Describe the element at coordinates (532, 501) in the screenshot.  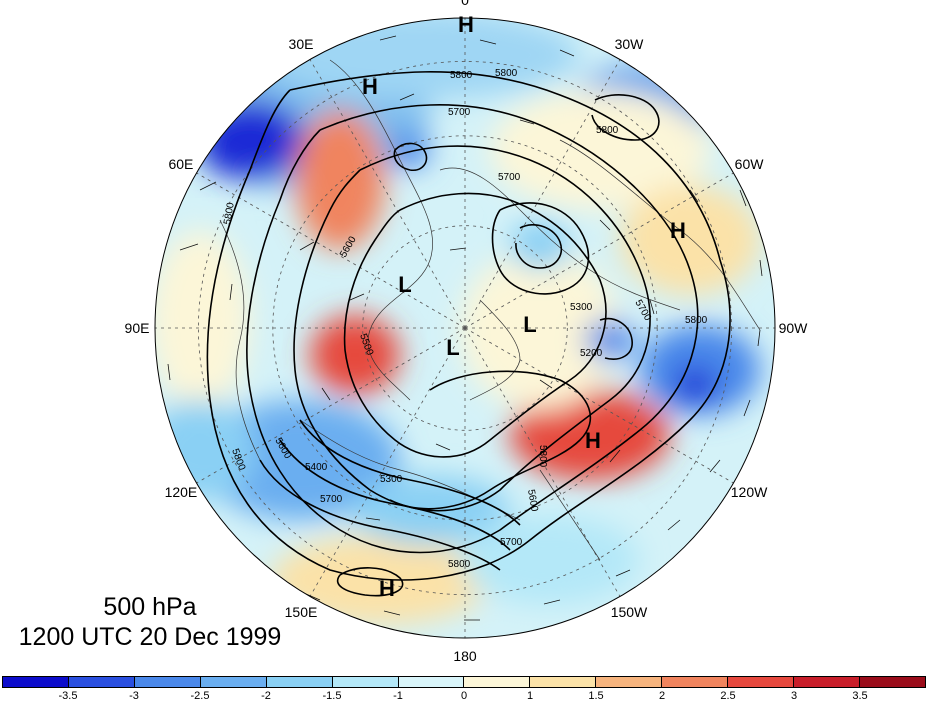
I see `contour-label: 5600` at that location.